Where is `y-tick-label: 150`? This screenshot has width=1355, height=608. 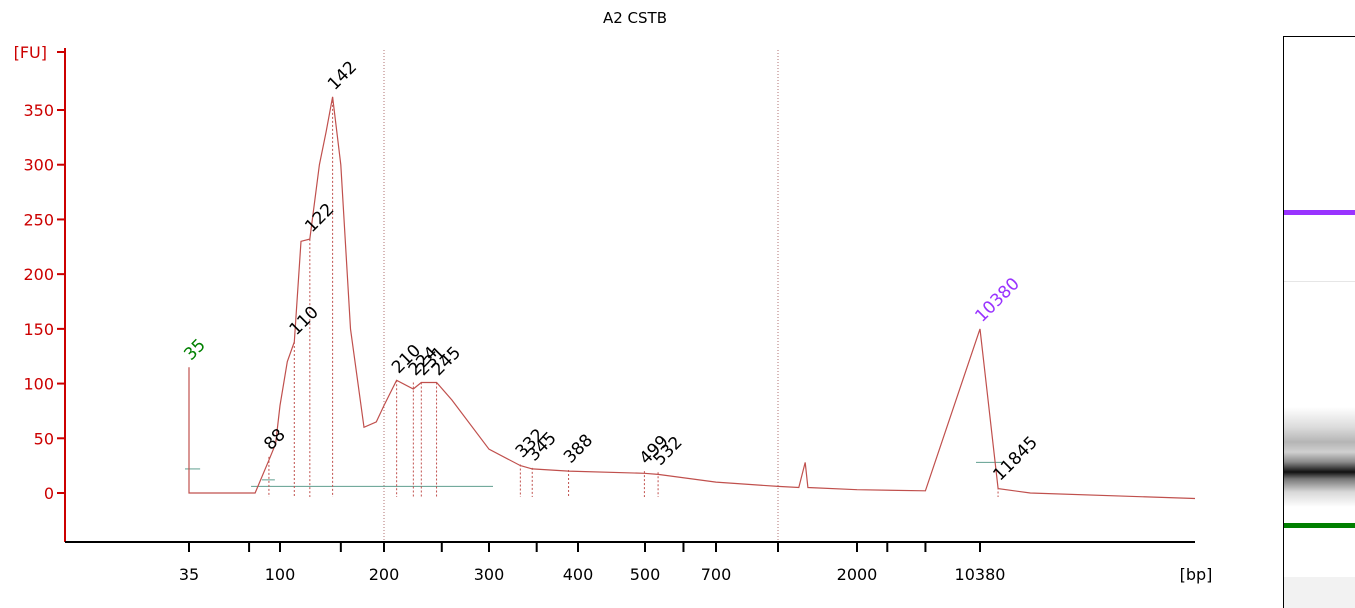 y-tick-label: 150 is located at coordinates (38, 329).